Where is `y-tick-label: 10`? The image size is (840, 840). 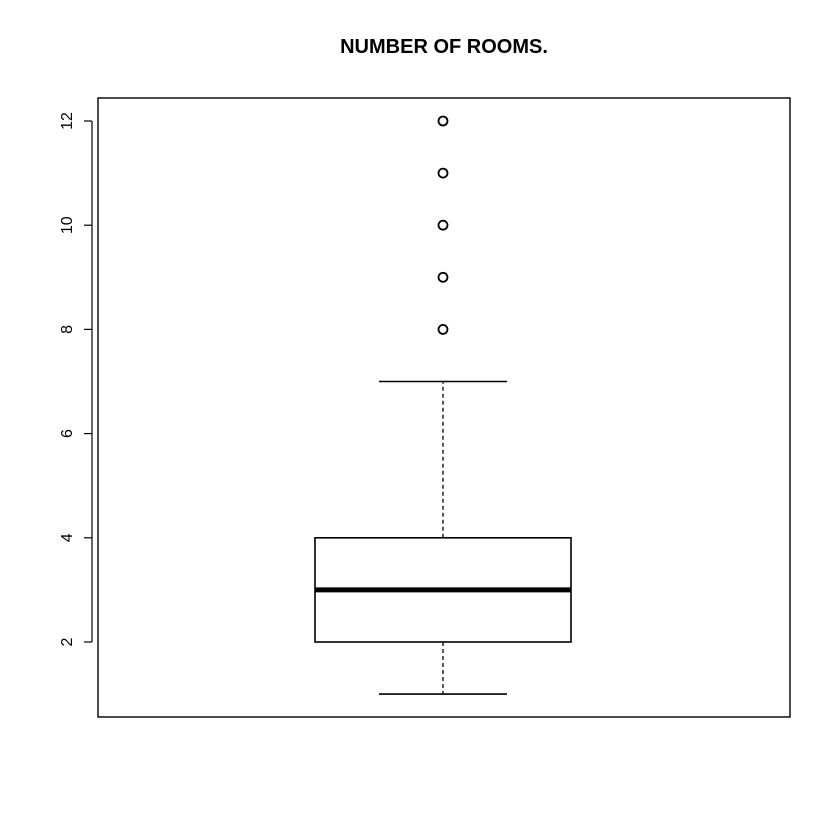
y-tick-label: 10 is located at coordinates (67, 225).